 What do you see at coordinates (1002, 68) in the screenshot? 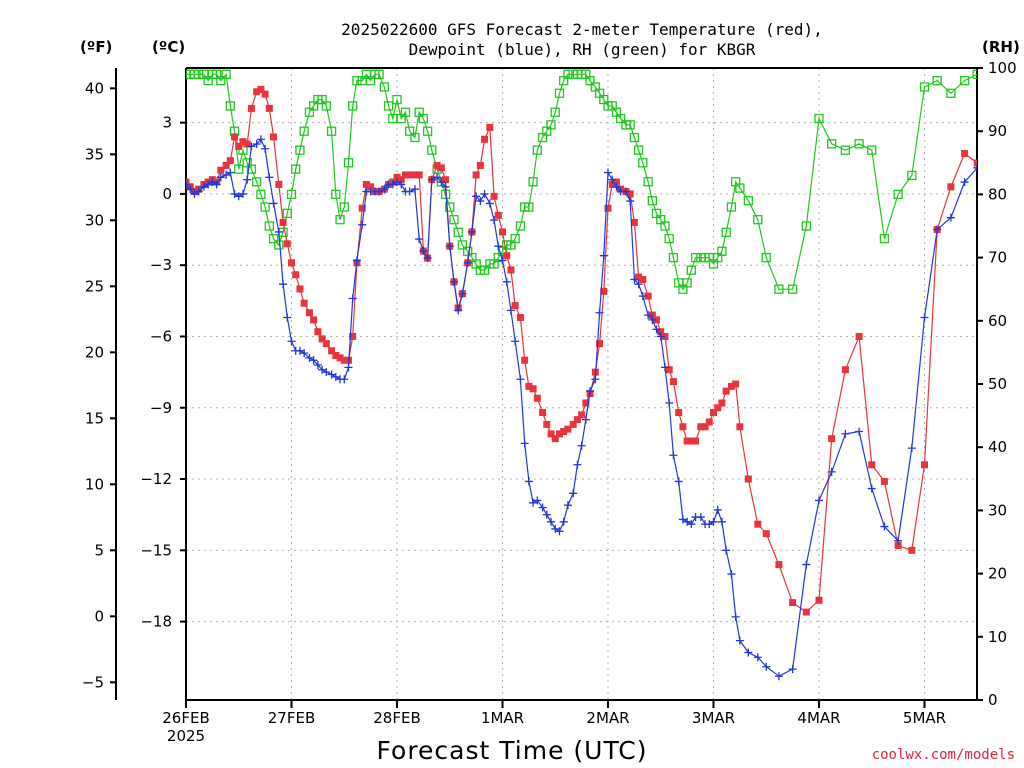
I see `rh-tick-label-0: 100` at bounding box center [1002, 68].